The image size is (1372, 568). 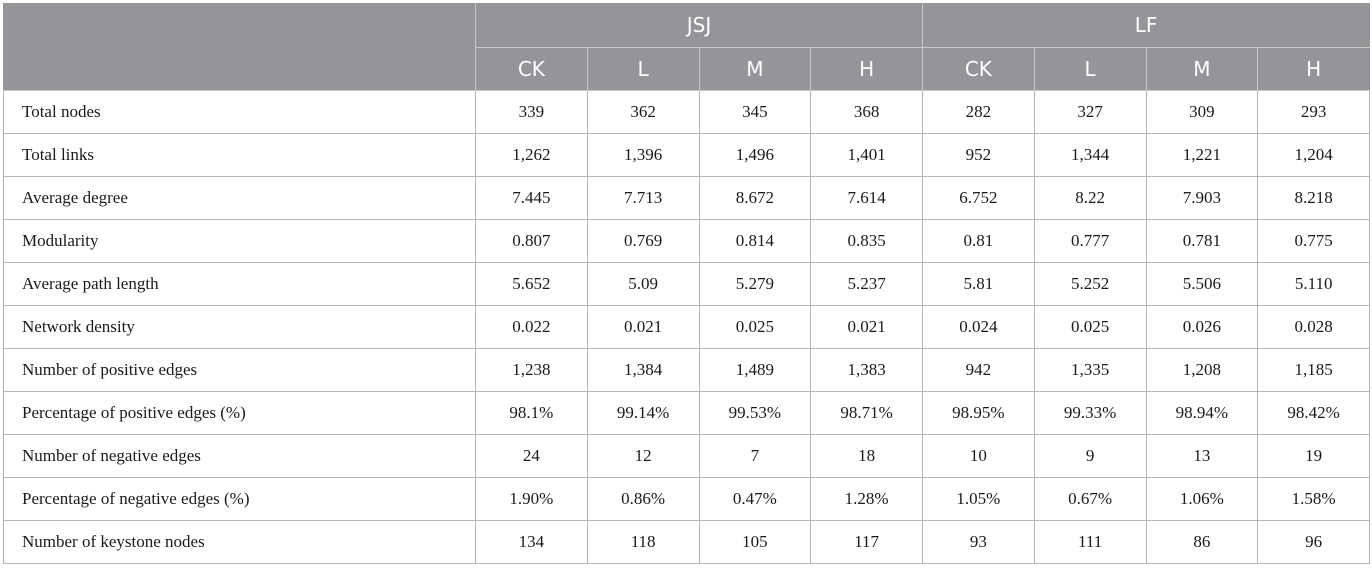 I want to click on table-cell: 118, so click(x=643, y=542).